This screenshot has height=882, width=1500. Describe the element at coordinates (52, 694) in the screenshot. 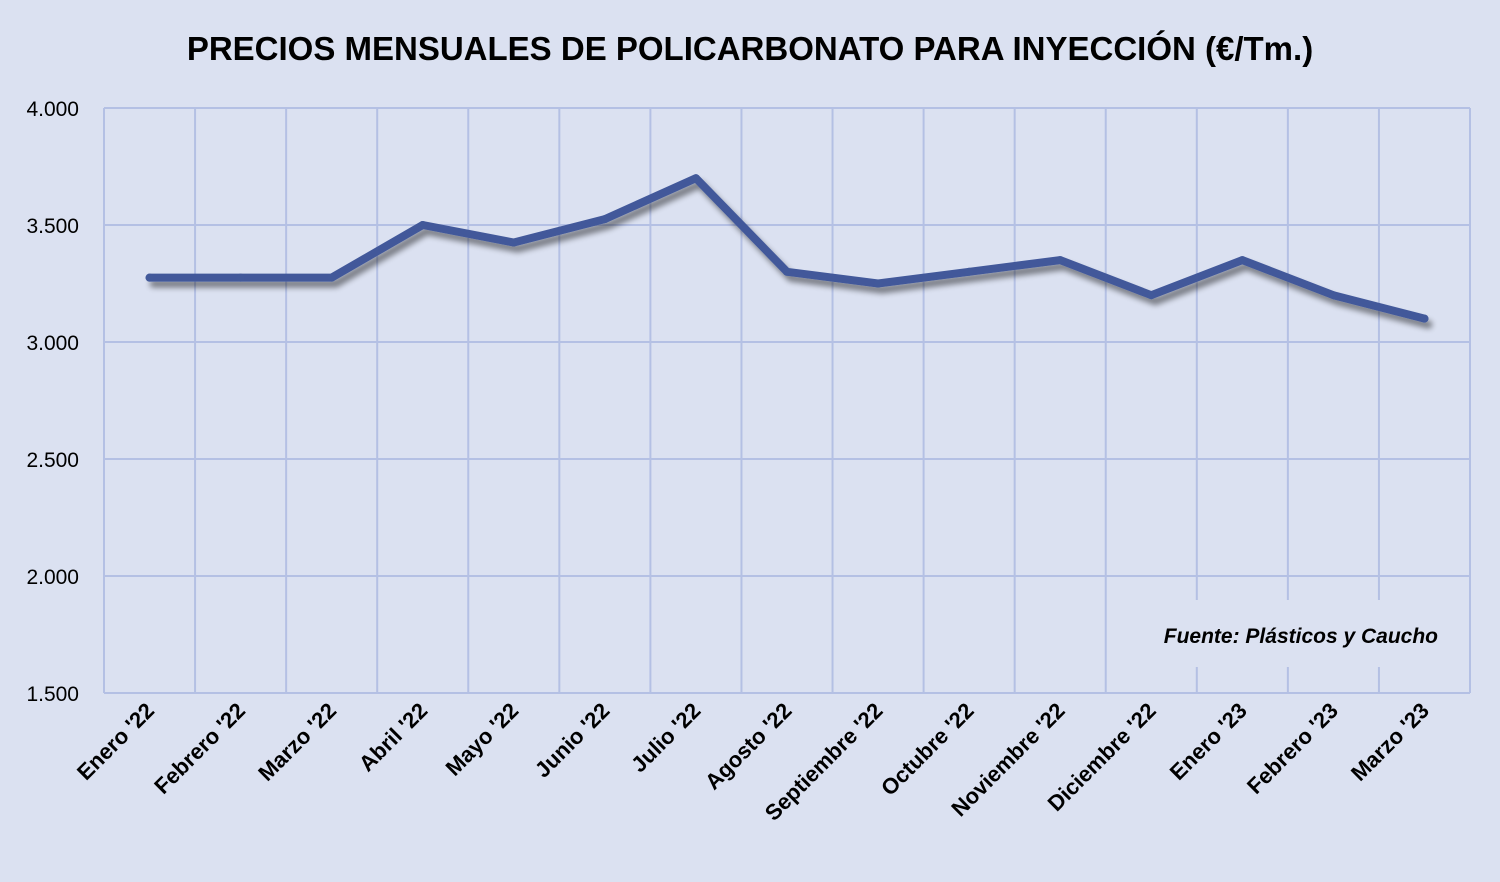

I see `y-tick-label: 1.500` at that location.